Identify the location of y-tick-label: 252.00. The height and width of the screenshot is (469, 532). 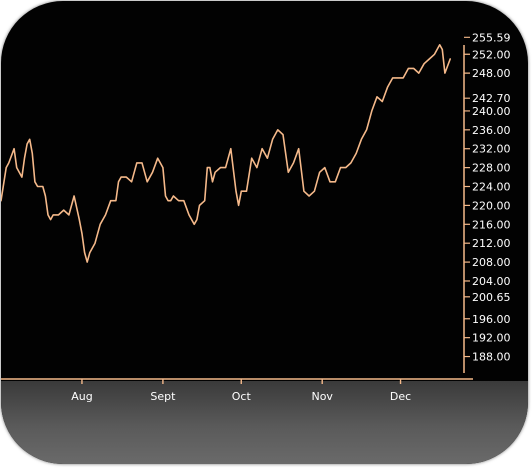
(491, 54).